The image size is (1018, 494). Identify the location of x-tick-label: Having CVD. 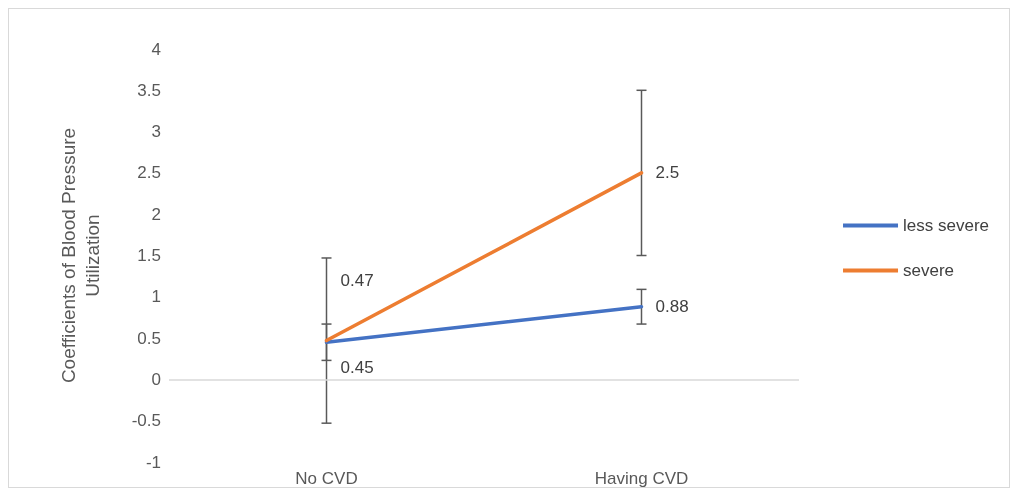
(641, 478).